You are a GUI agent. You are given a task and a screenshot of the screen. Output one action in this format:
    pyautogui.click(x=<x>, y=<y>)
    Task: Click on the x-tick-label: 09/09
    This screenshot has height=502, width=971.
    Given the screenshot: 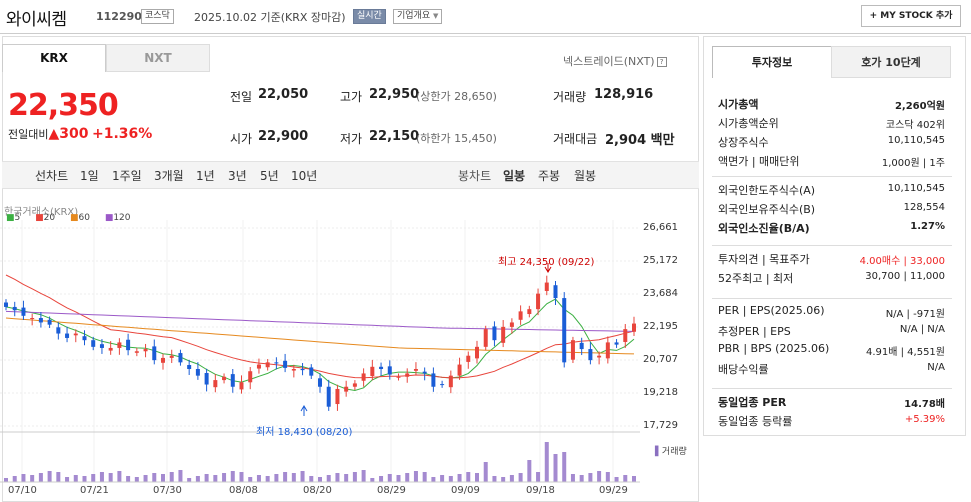 What is the action you would take?
    pyautogui.click(x=465, y=490)
    